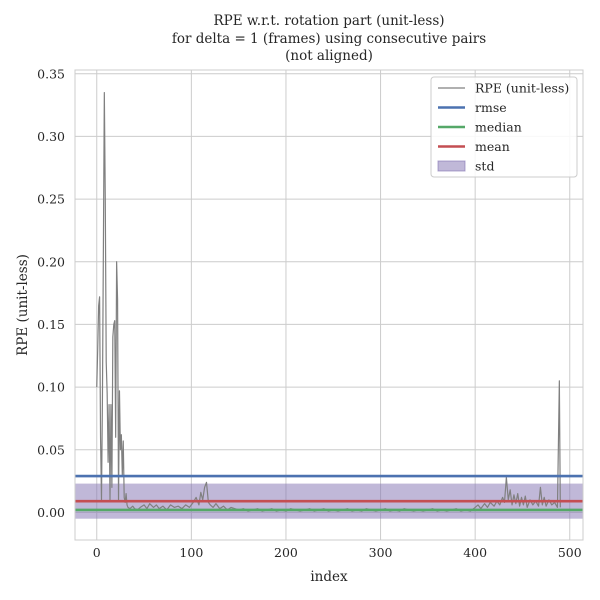  I want to click on legend-label: std, so click(484, 165).